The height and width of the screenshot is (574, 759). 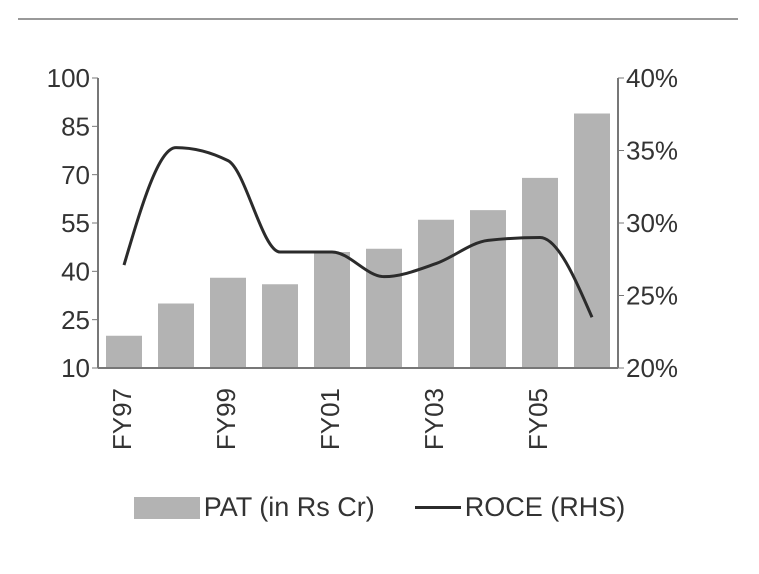 I want to click on y-tick-label: 55, so click(x=75, y=223).